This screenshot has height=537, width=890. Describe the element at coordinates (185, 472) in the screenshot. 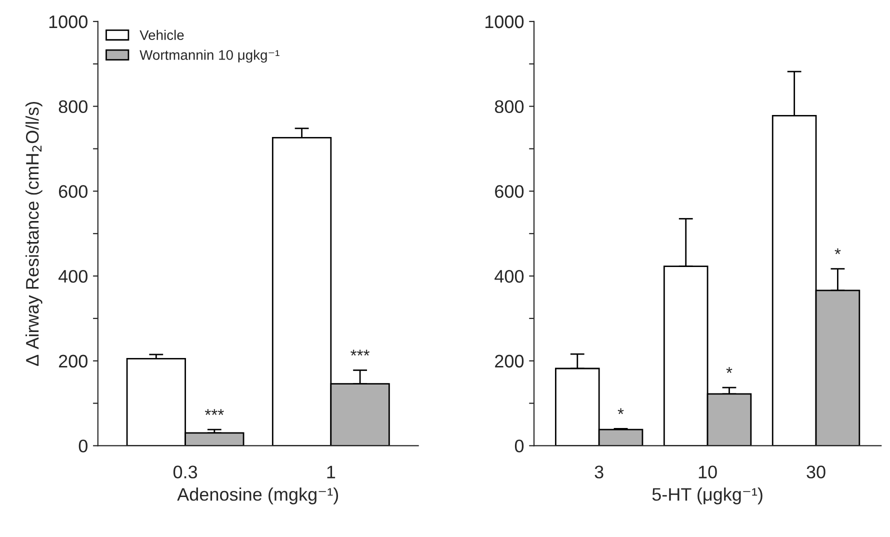

I see `x-tick-label: 0.3` at that location.